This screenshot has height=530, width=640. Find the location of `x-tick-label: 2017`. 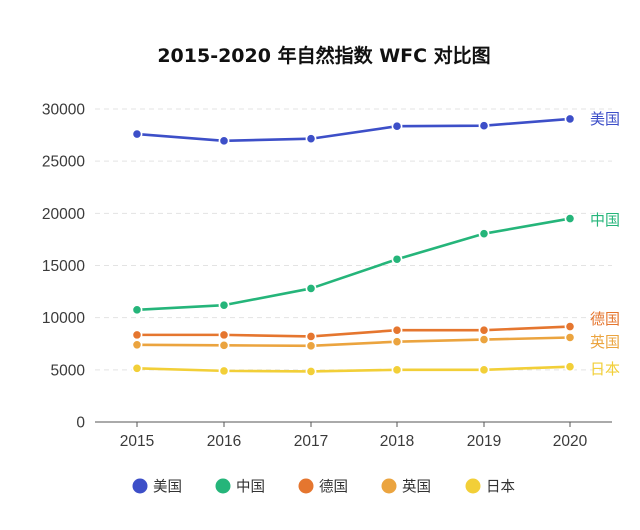

x-tick-label: 2017 is located at coordinates (311, 441).